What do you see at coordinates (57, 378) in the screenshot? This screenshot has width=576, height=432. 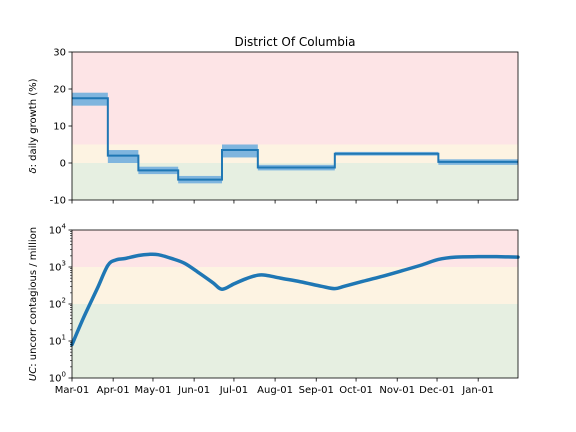 I see `contagious-y-tick-label-0: 10⁰` at bounding box center [57, 378].